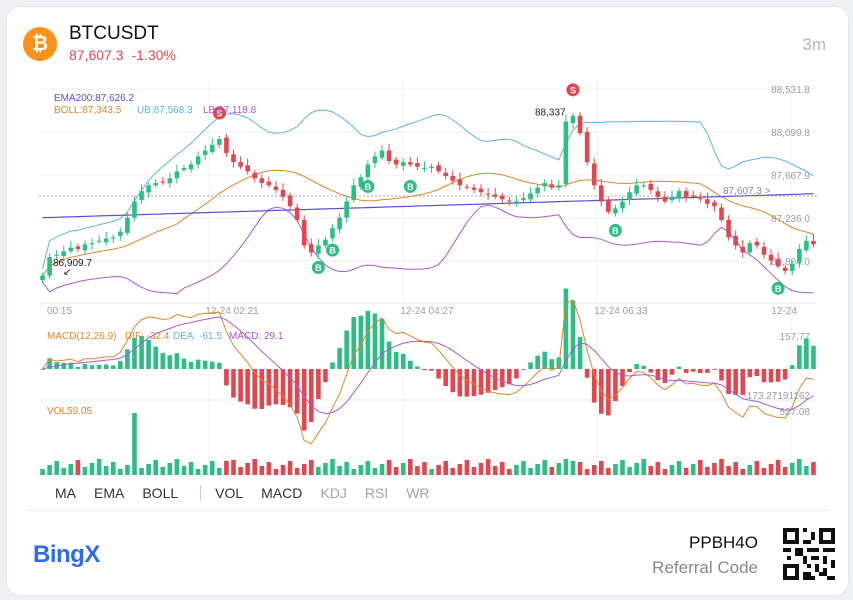 The height and width of the screenshot is (600, 853). Describe the element at coordinates (427, 510) in the screenshot. I see `footer-divider` at that location.